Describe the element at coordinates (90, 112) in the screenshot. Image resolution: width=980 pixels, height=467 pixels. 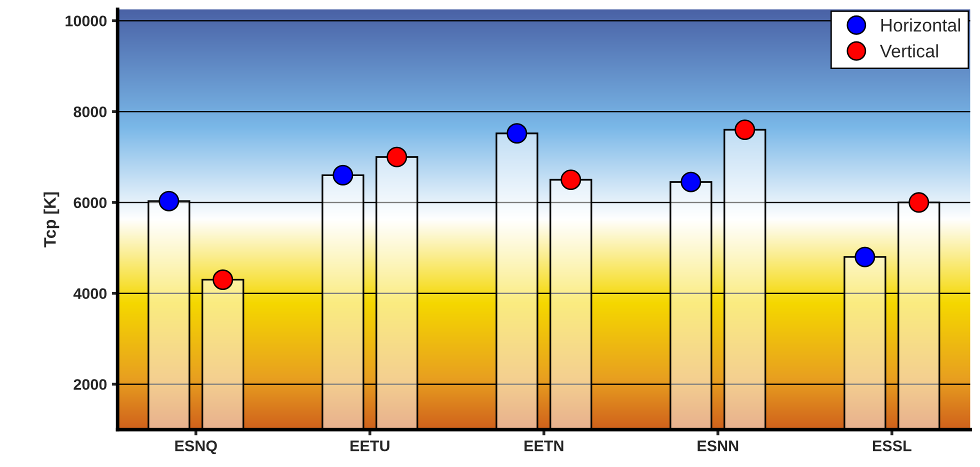
I see `y-tick-label: 8000` at that location.